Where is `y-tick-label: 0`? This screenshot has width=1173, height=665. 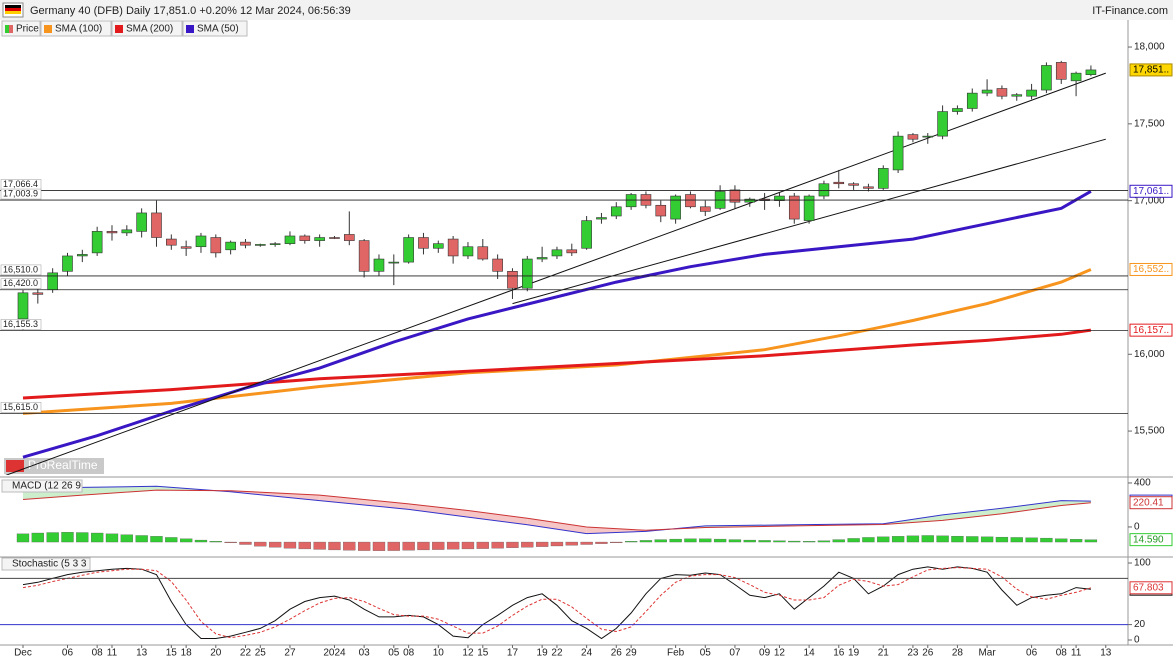
y-tick-label: 0 is located at coordinates (1137, 640).